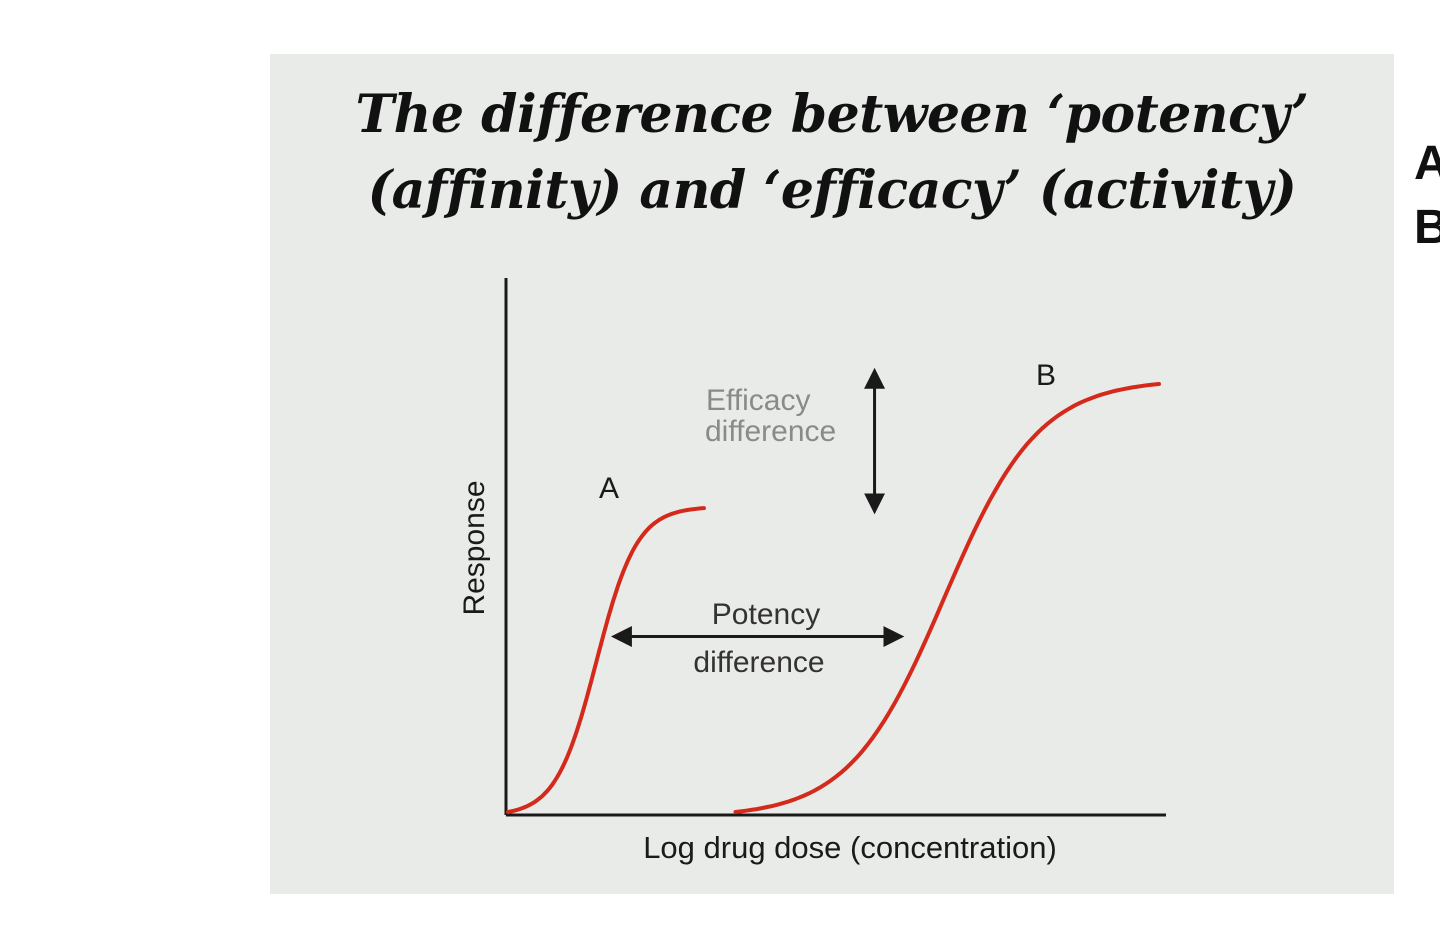 Image resolution: width=1440 pixels, height=947 pixels. I want to click on side-label-b: B, so click(1427, 227).